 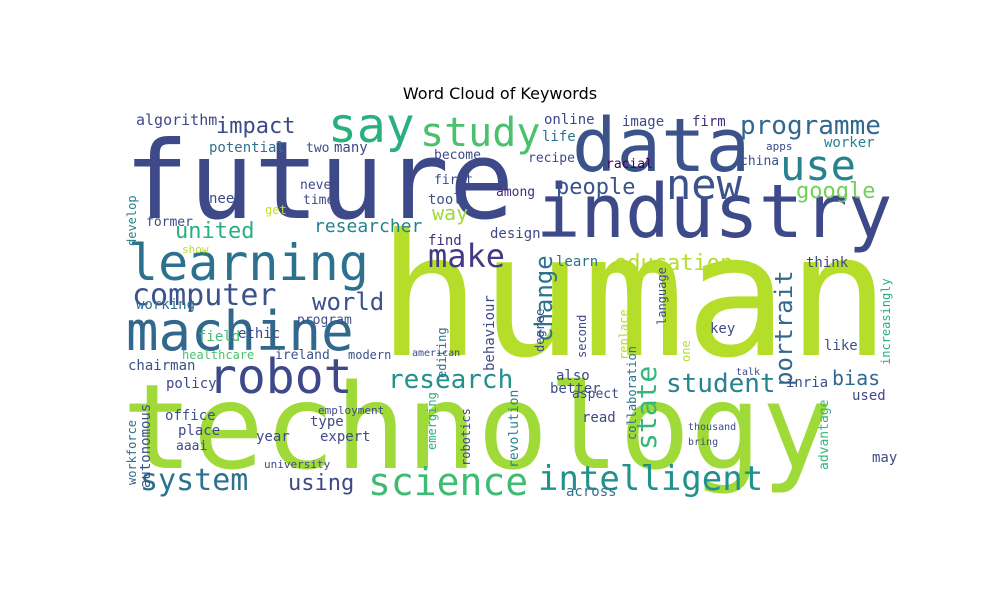 What do you see at coordinates (662, 296) in the screenshot?
I see `word-language: language` at bounding box center [662, 296].